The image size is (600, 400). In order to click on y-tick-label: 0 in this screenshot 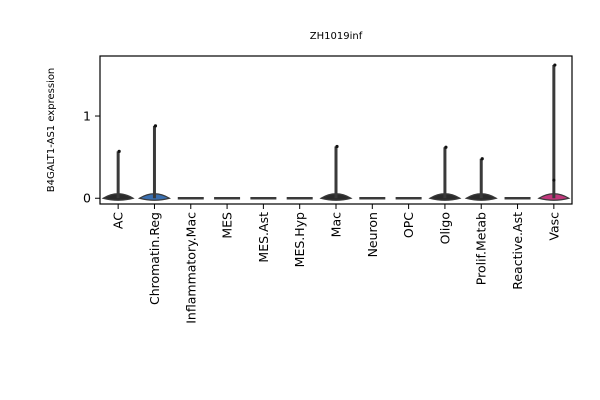, I will do `click(87, 198)`.